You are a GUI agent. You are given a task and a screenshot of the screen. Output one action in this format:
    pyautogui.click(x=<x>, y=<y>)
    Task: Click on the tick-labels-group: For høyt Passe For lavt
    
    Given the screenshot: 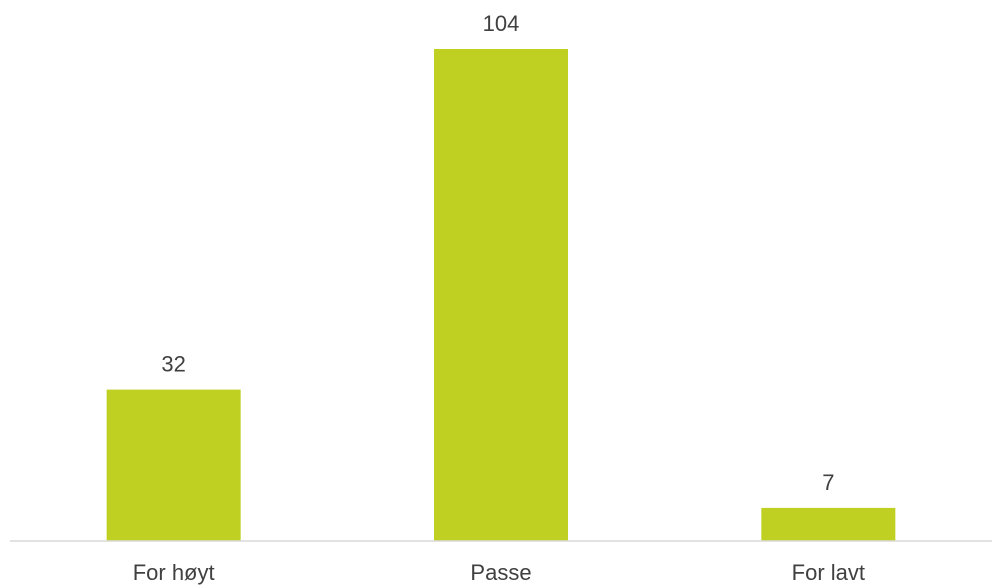 What is the action you would take?
    pyautogui.click(x=499, y=572)
    